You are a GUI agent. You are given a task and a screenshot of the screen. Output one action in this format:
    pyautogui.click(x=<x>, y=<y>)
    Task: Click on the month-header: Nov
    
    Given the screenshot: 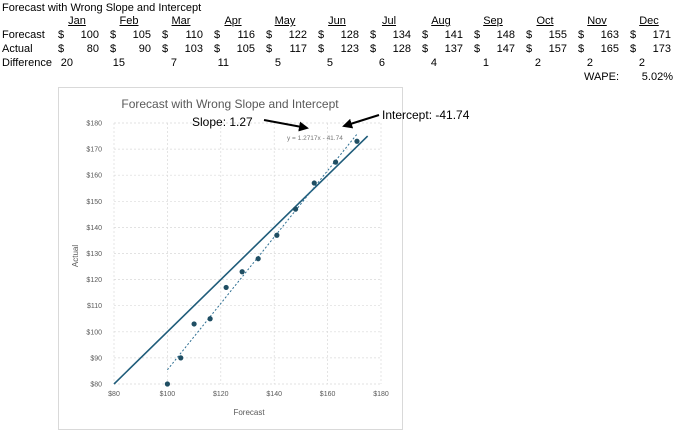 What is the action you would take?
    pyautogui.click(x=597, y=21)
    